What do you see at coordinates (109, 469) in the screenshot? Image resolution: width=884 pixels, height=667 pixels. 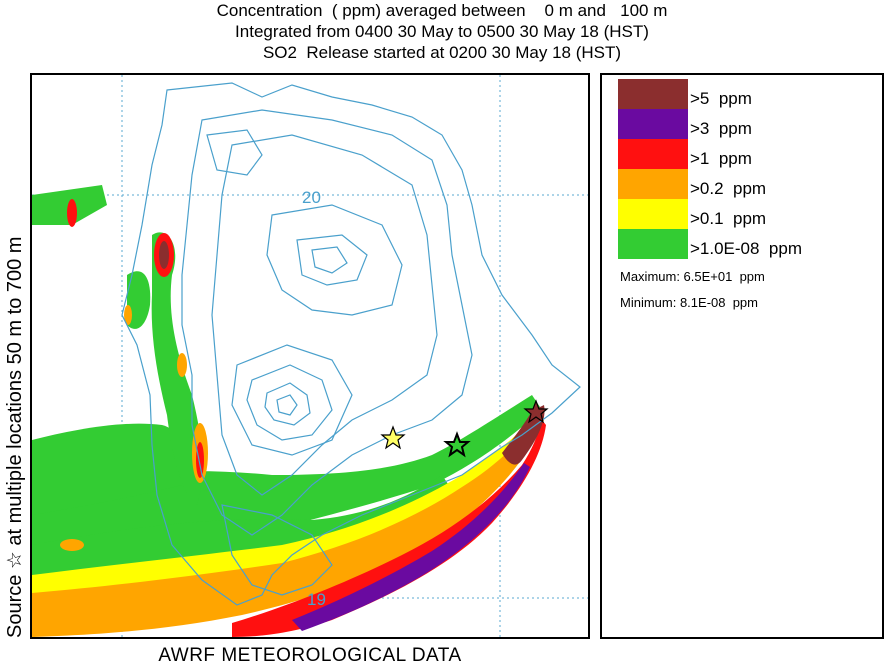 I see `plume-green-west` at bounding box center [109, 469].